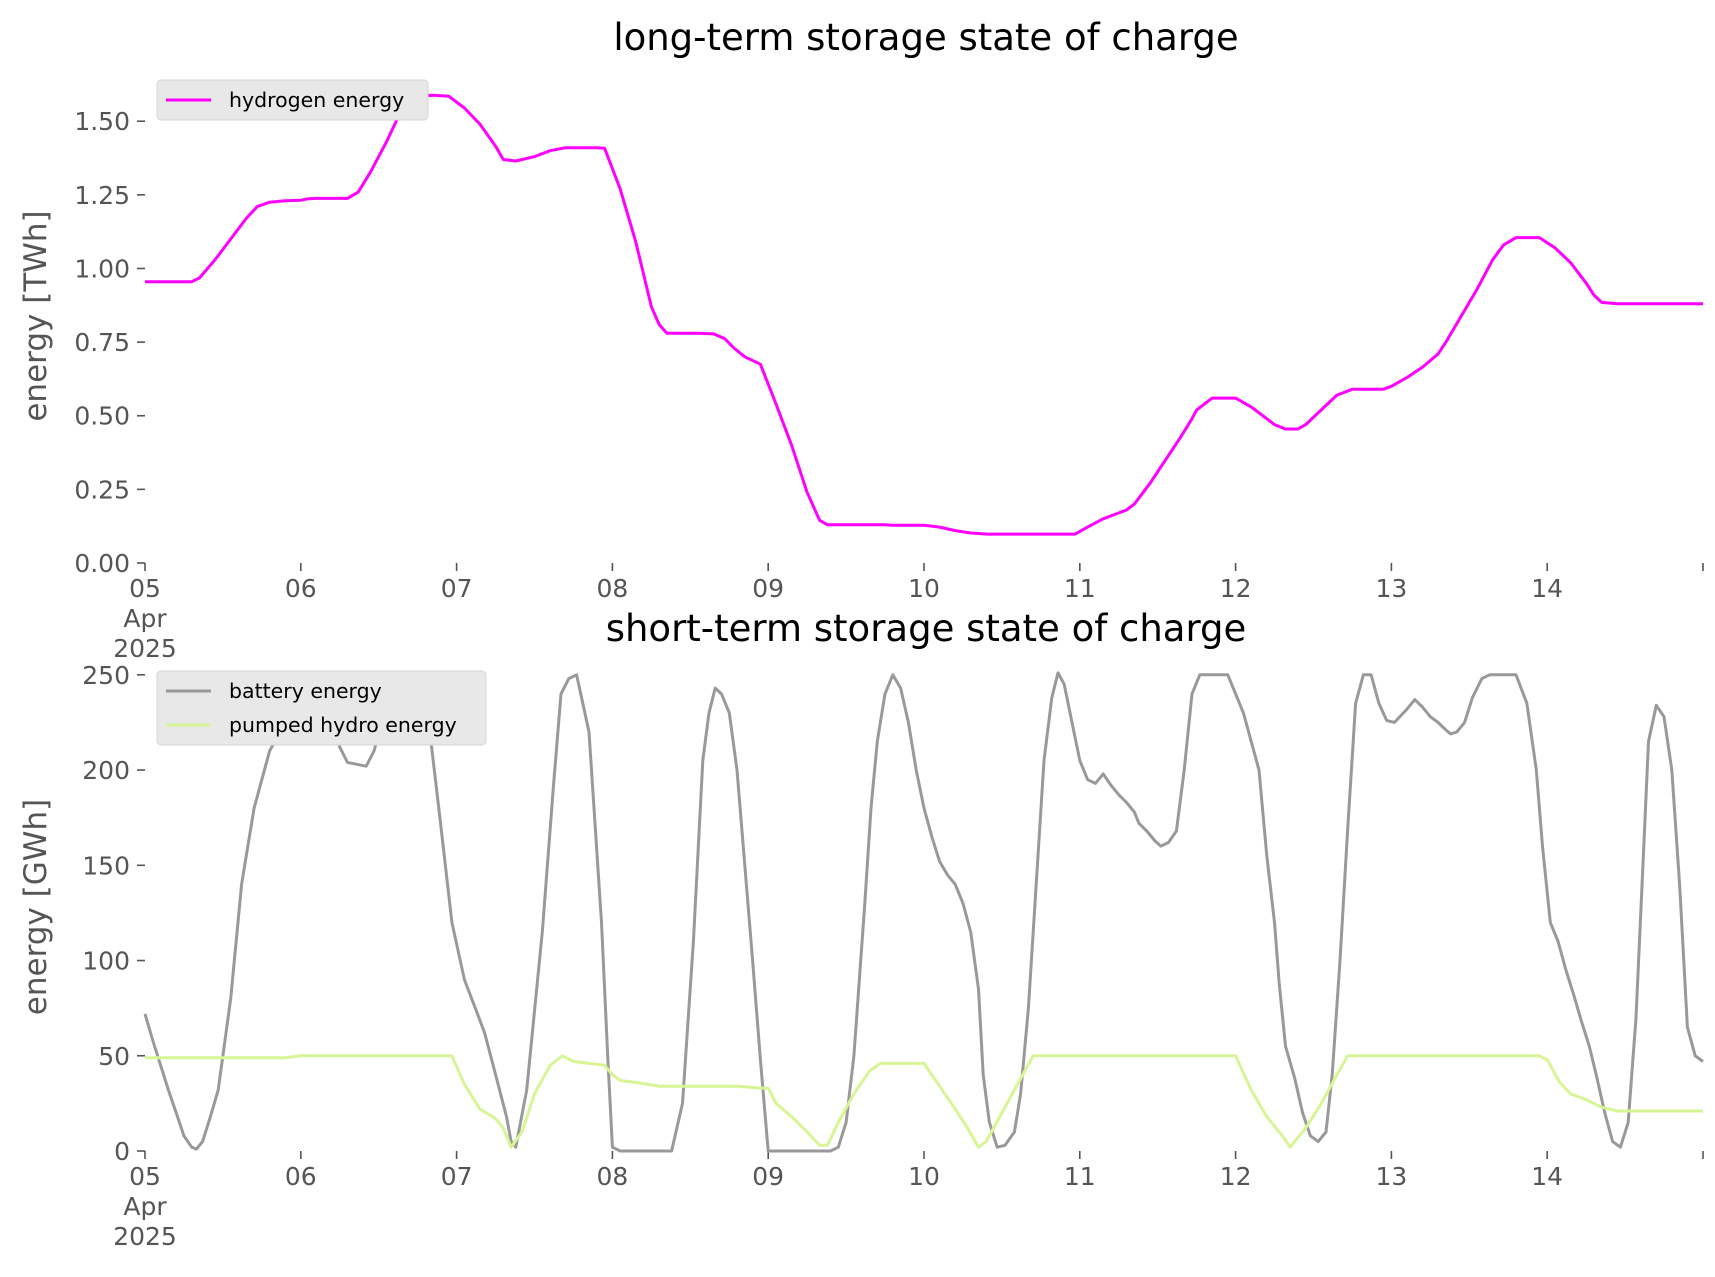  I want to click on legend-label: hydrogen energy, so click(316, 100).